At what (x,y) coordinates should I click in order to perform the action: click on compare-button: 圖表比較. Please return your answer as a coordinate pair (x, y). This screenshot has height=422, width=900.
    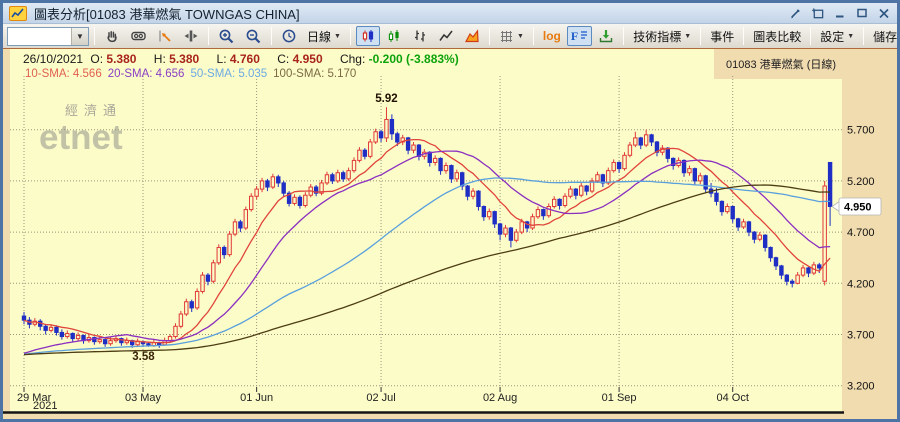
    Looking at the image, I should click on (777, 36).